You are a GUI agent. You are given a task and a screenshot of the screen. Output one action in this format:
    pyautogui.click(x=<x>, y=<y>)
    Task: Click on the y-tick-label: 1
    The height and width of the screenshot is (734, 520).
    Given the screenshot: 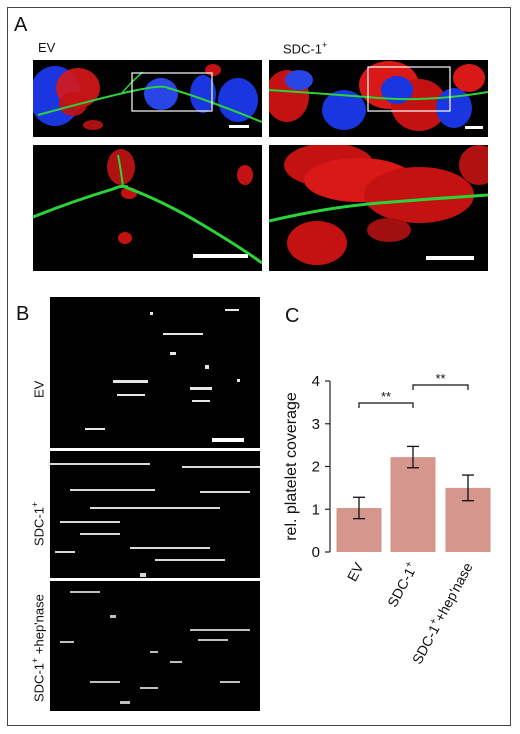 What is the action you would take?
    pyautogui.click(x=316, y=509)
    